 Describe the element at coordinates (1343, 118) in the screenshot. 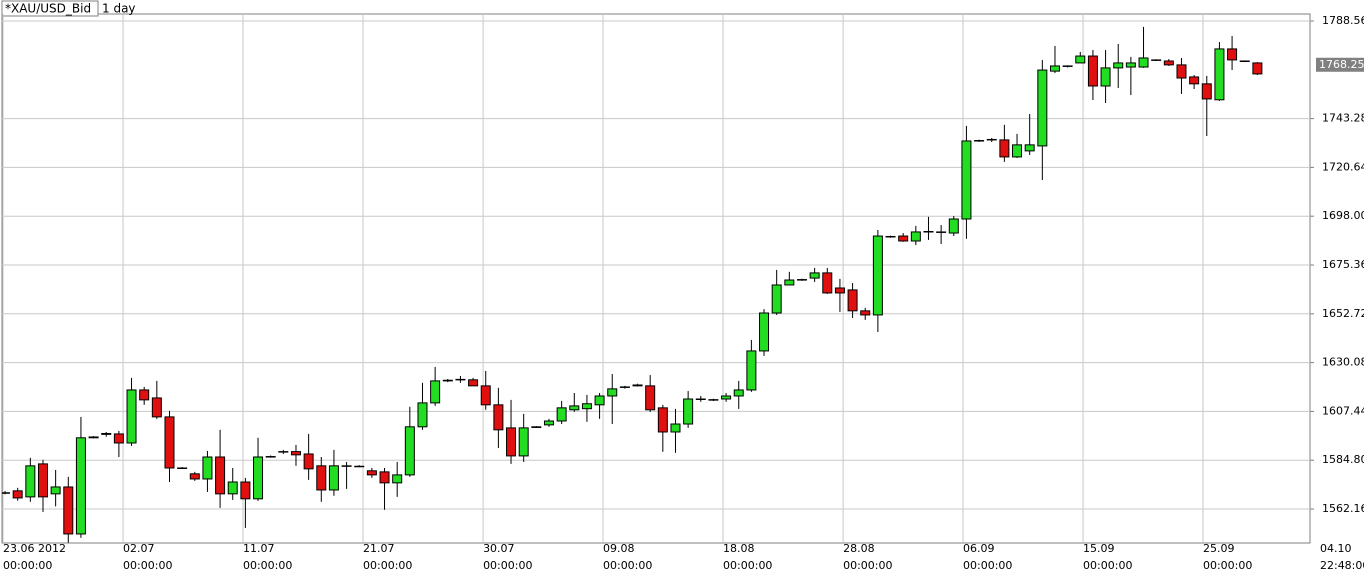

I see `y-tick-label: 1743.28` at that location.